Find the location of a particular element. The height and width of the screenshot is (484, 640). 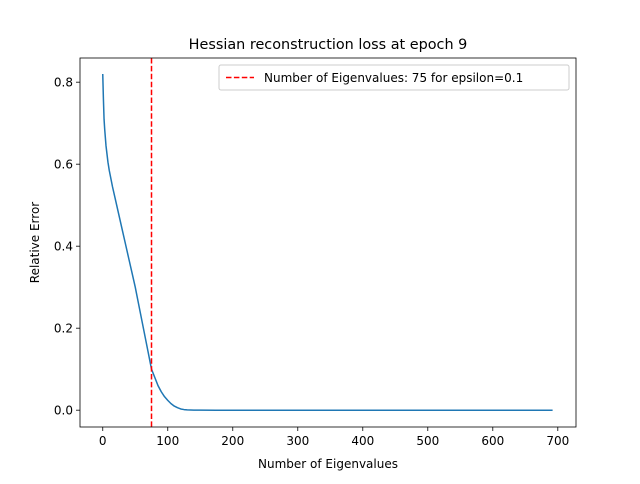

x-tick-label: 100 is located at coordinates (167, 441).